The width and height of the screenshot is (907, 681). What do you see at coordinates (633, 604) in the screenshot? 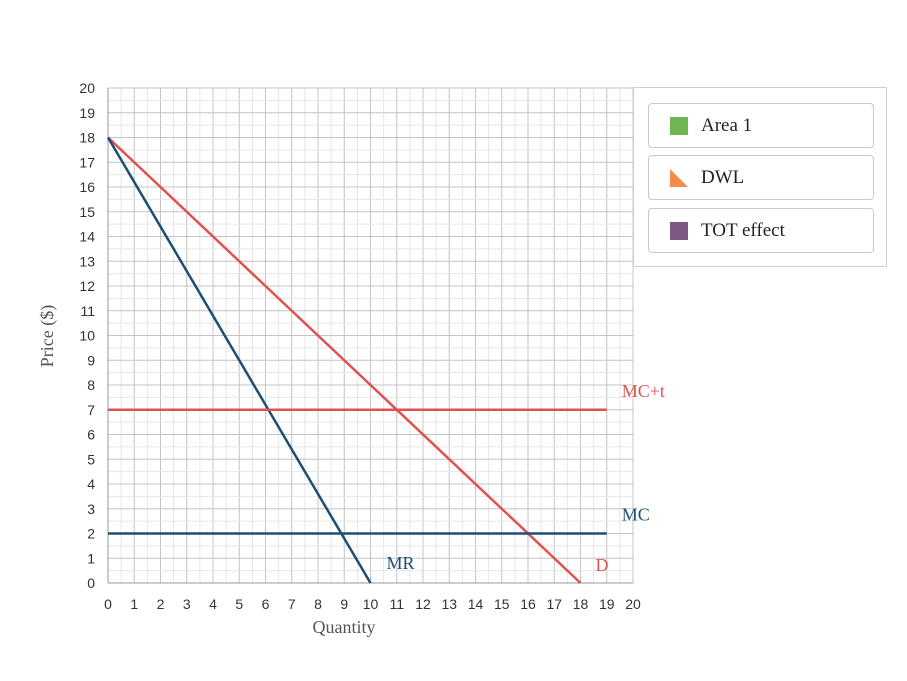
I see `x-tick-label: 20` at bounding box center [633, 604].